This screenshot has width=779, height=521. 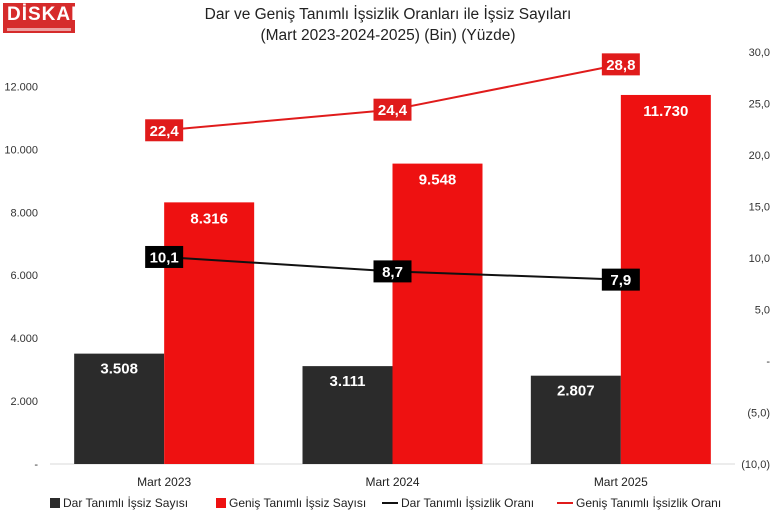 I want to click on category-label: Mart 2024, so click(x=392, y=482).